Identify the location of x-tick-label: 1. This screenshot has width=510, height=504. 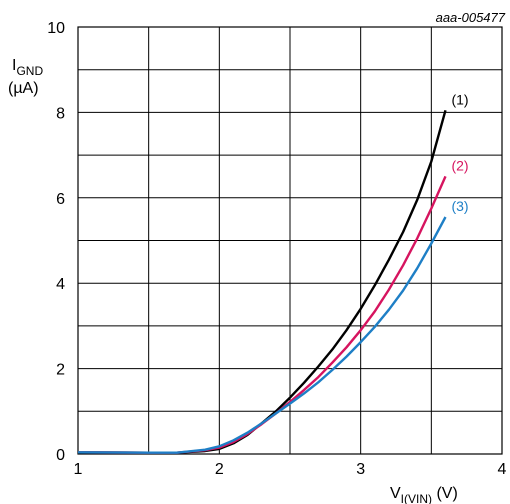
(78, 469).